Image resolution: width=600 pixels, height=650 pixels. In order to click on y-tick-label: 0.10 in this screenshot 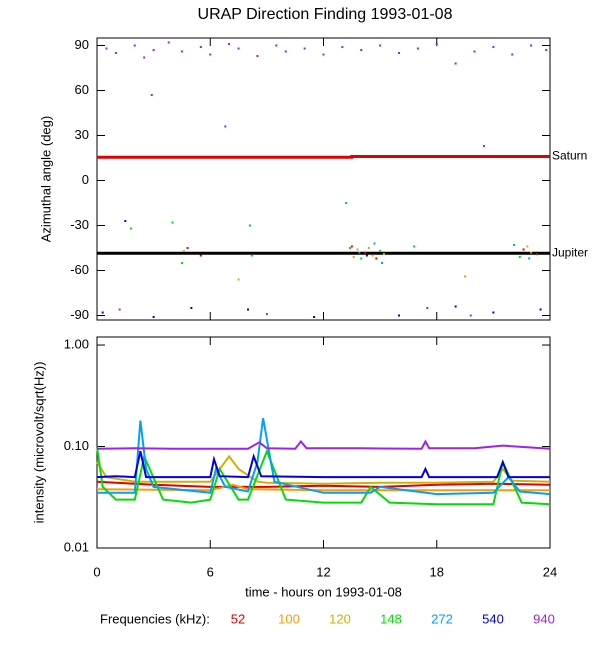, I will do `click(76, 445)`.